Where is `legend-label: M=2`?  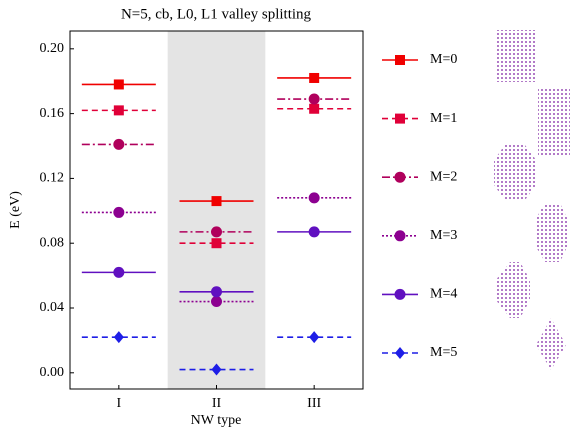
legend-label: M=2 is located at coordinates (443, 176).